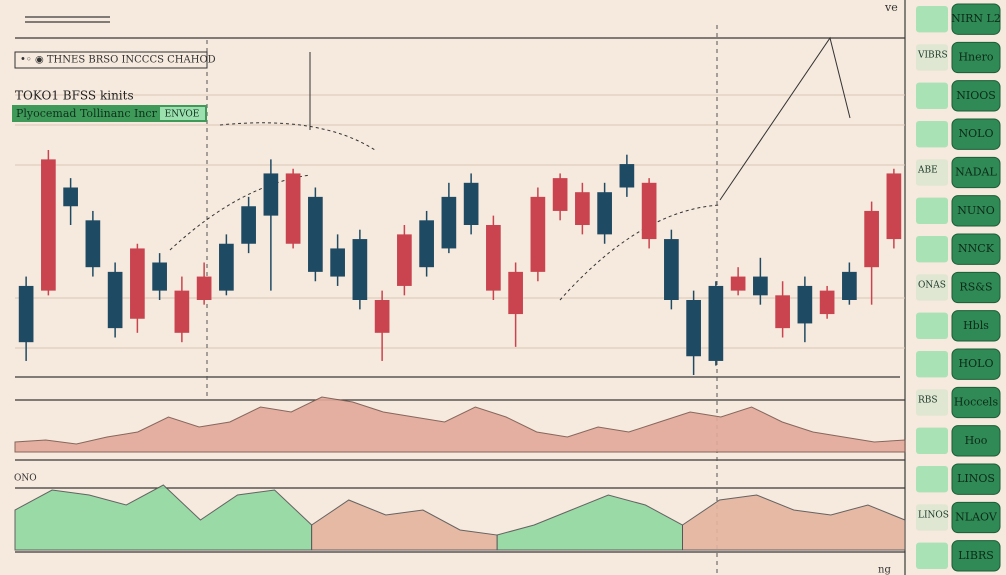  Describe the element at coordinates (460, 424) in the screenshot. I see `volume-area` at that location.